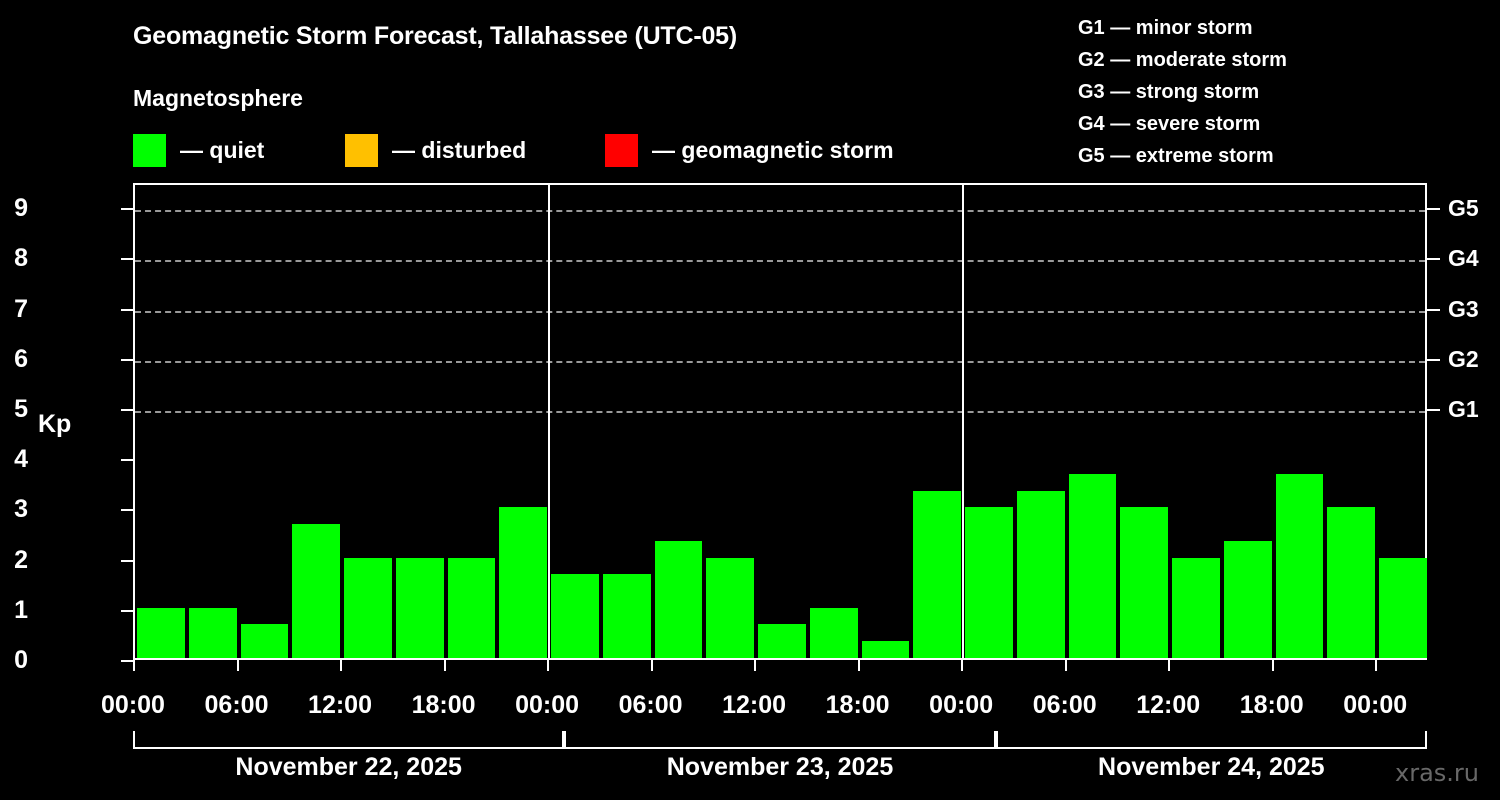  I want to click on legend-entry-geomagnetic-storm: — geomagnetic storm, so click(749, 150).